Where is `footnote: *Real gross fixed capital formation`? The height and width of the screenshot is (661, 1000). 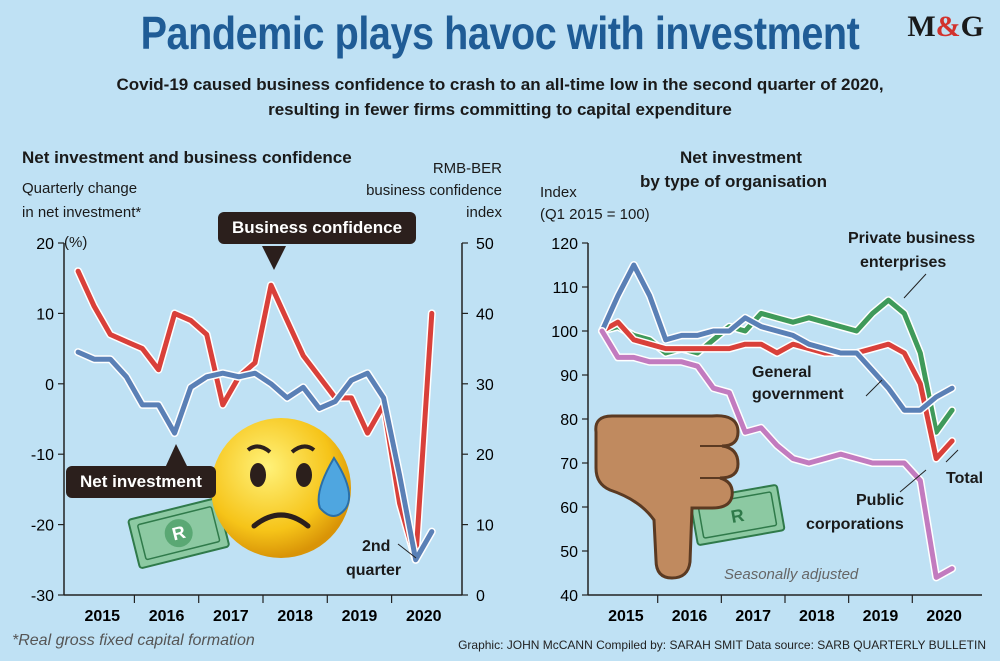
footnote: *Real gross fixed capital formation is located at coordinates (133, 640).